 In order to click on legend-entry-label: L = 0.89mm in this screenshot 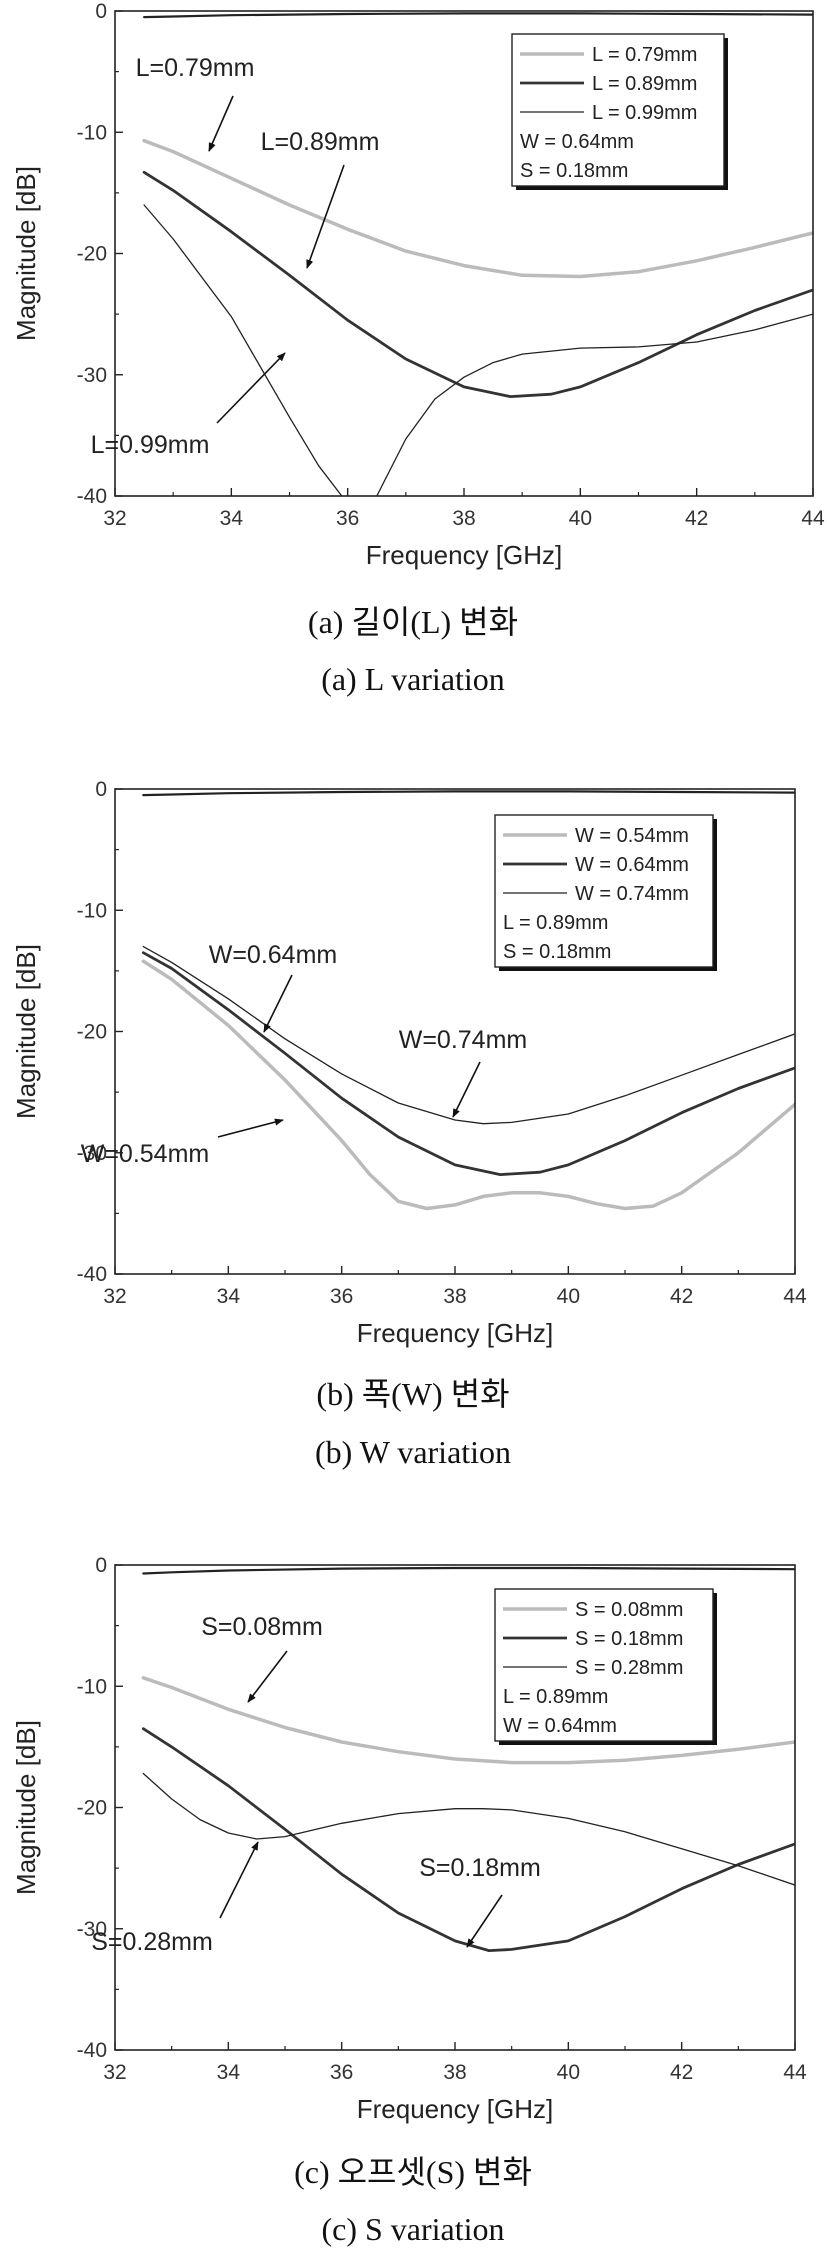, I will do `click(644, 84)`.